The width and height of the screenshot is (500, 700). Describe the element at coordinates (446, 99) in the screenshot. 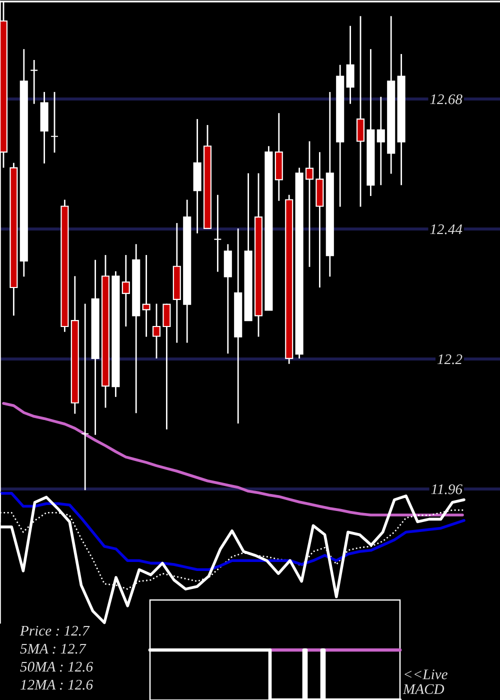

I see `y-tick-label: 12.68` at that location.